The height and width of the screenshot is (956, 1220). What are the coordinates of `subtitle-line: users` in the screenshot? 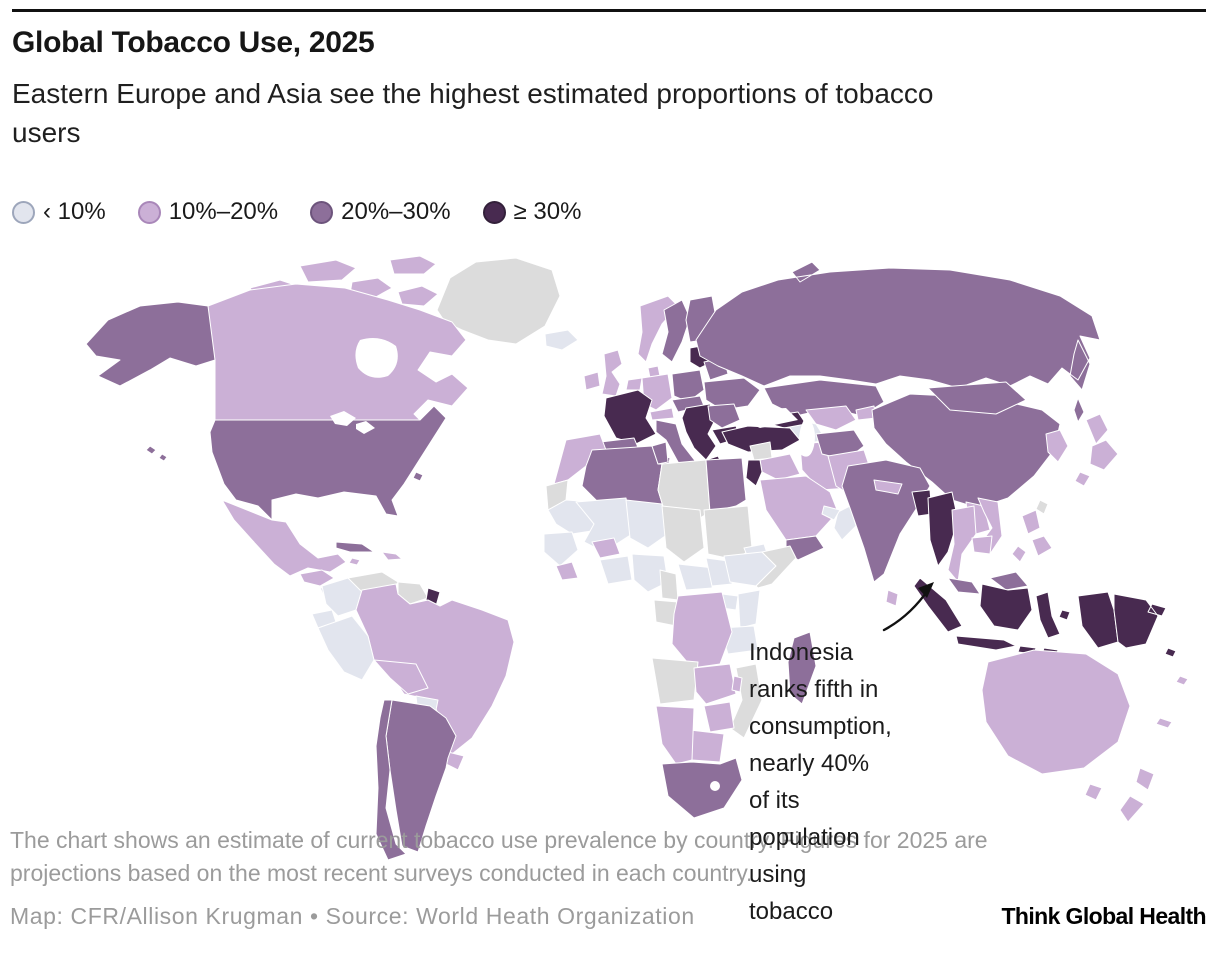 It's located at (46, 132).